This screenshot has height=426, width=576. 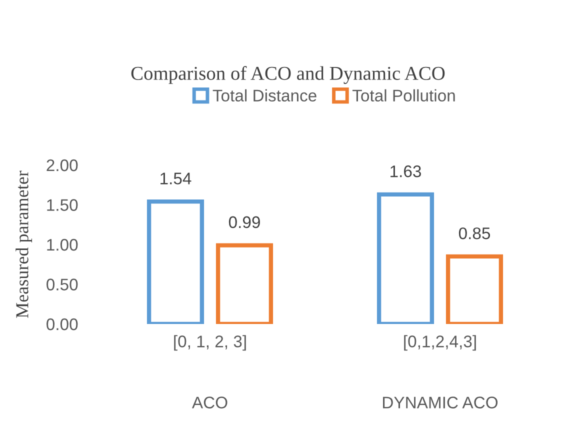 What do you see at coordinates (474, 233) in the screenshot?
I see `data-label: 0.85` at bounding box center [474, 233].